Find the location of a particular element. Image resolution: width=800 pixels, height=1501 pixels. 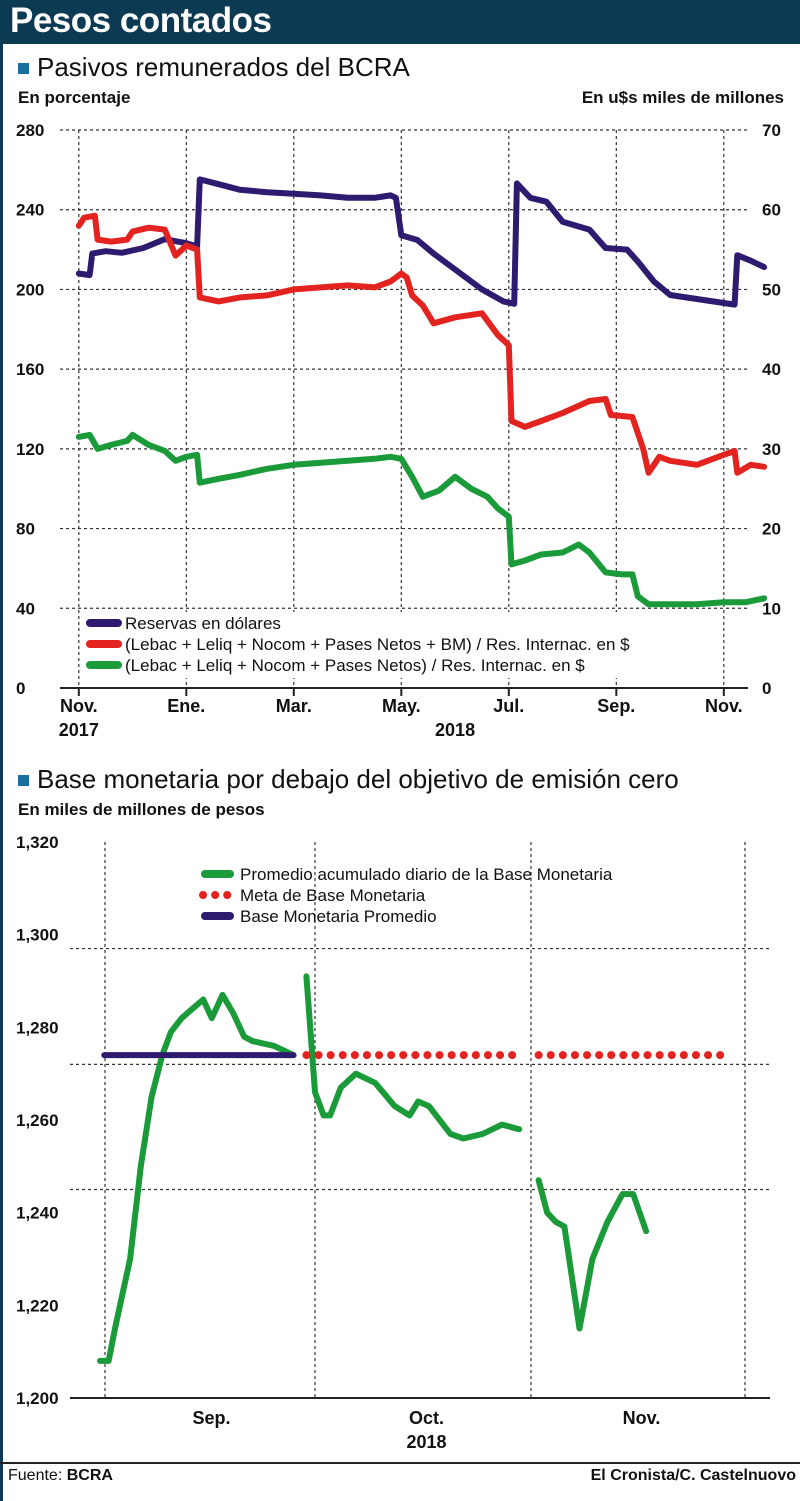

footer-source: Fuente: BCRA is located at coordinates (60, 1476).